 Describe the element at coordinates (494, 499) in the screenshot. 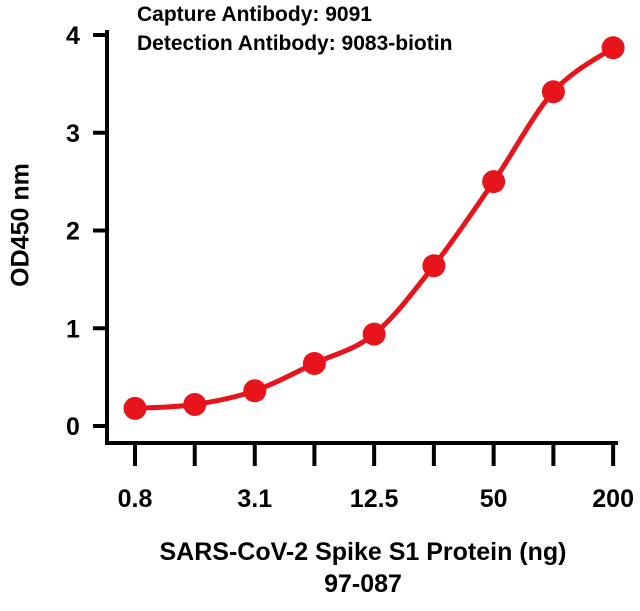

I see `x-tick-label-6: 50` at that location.